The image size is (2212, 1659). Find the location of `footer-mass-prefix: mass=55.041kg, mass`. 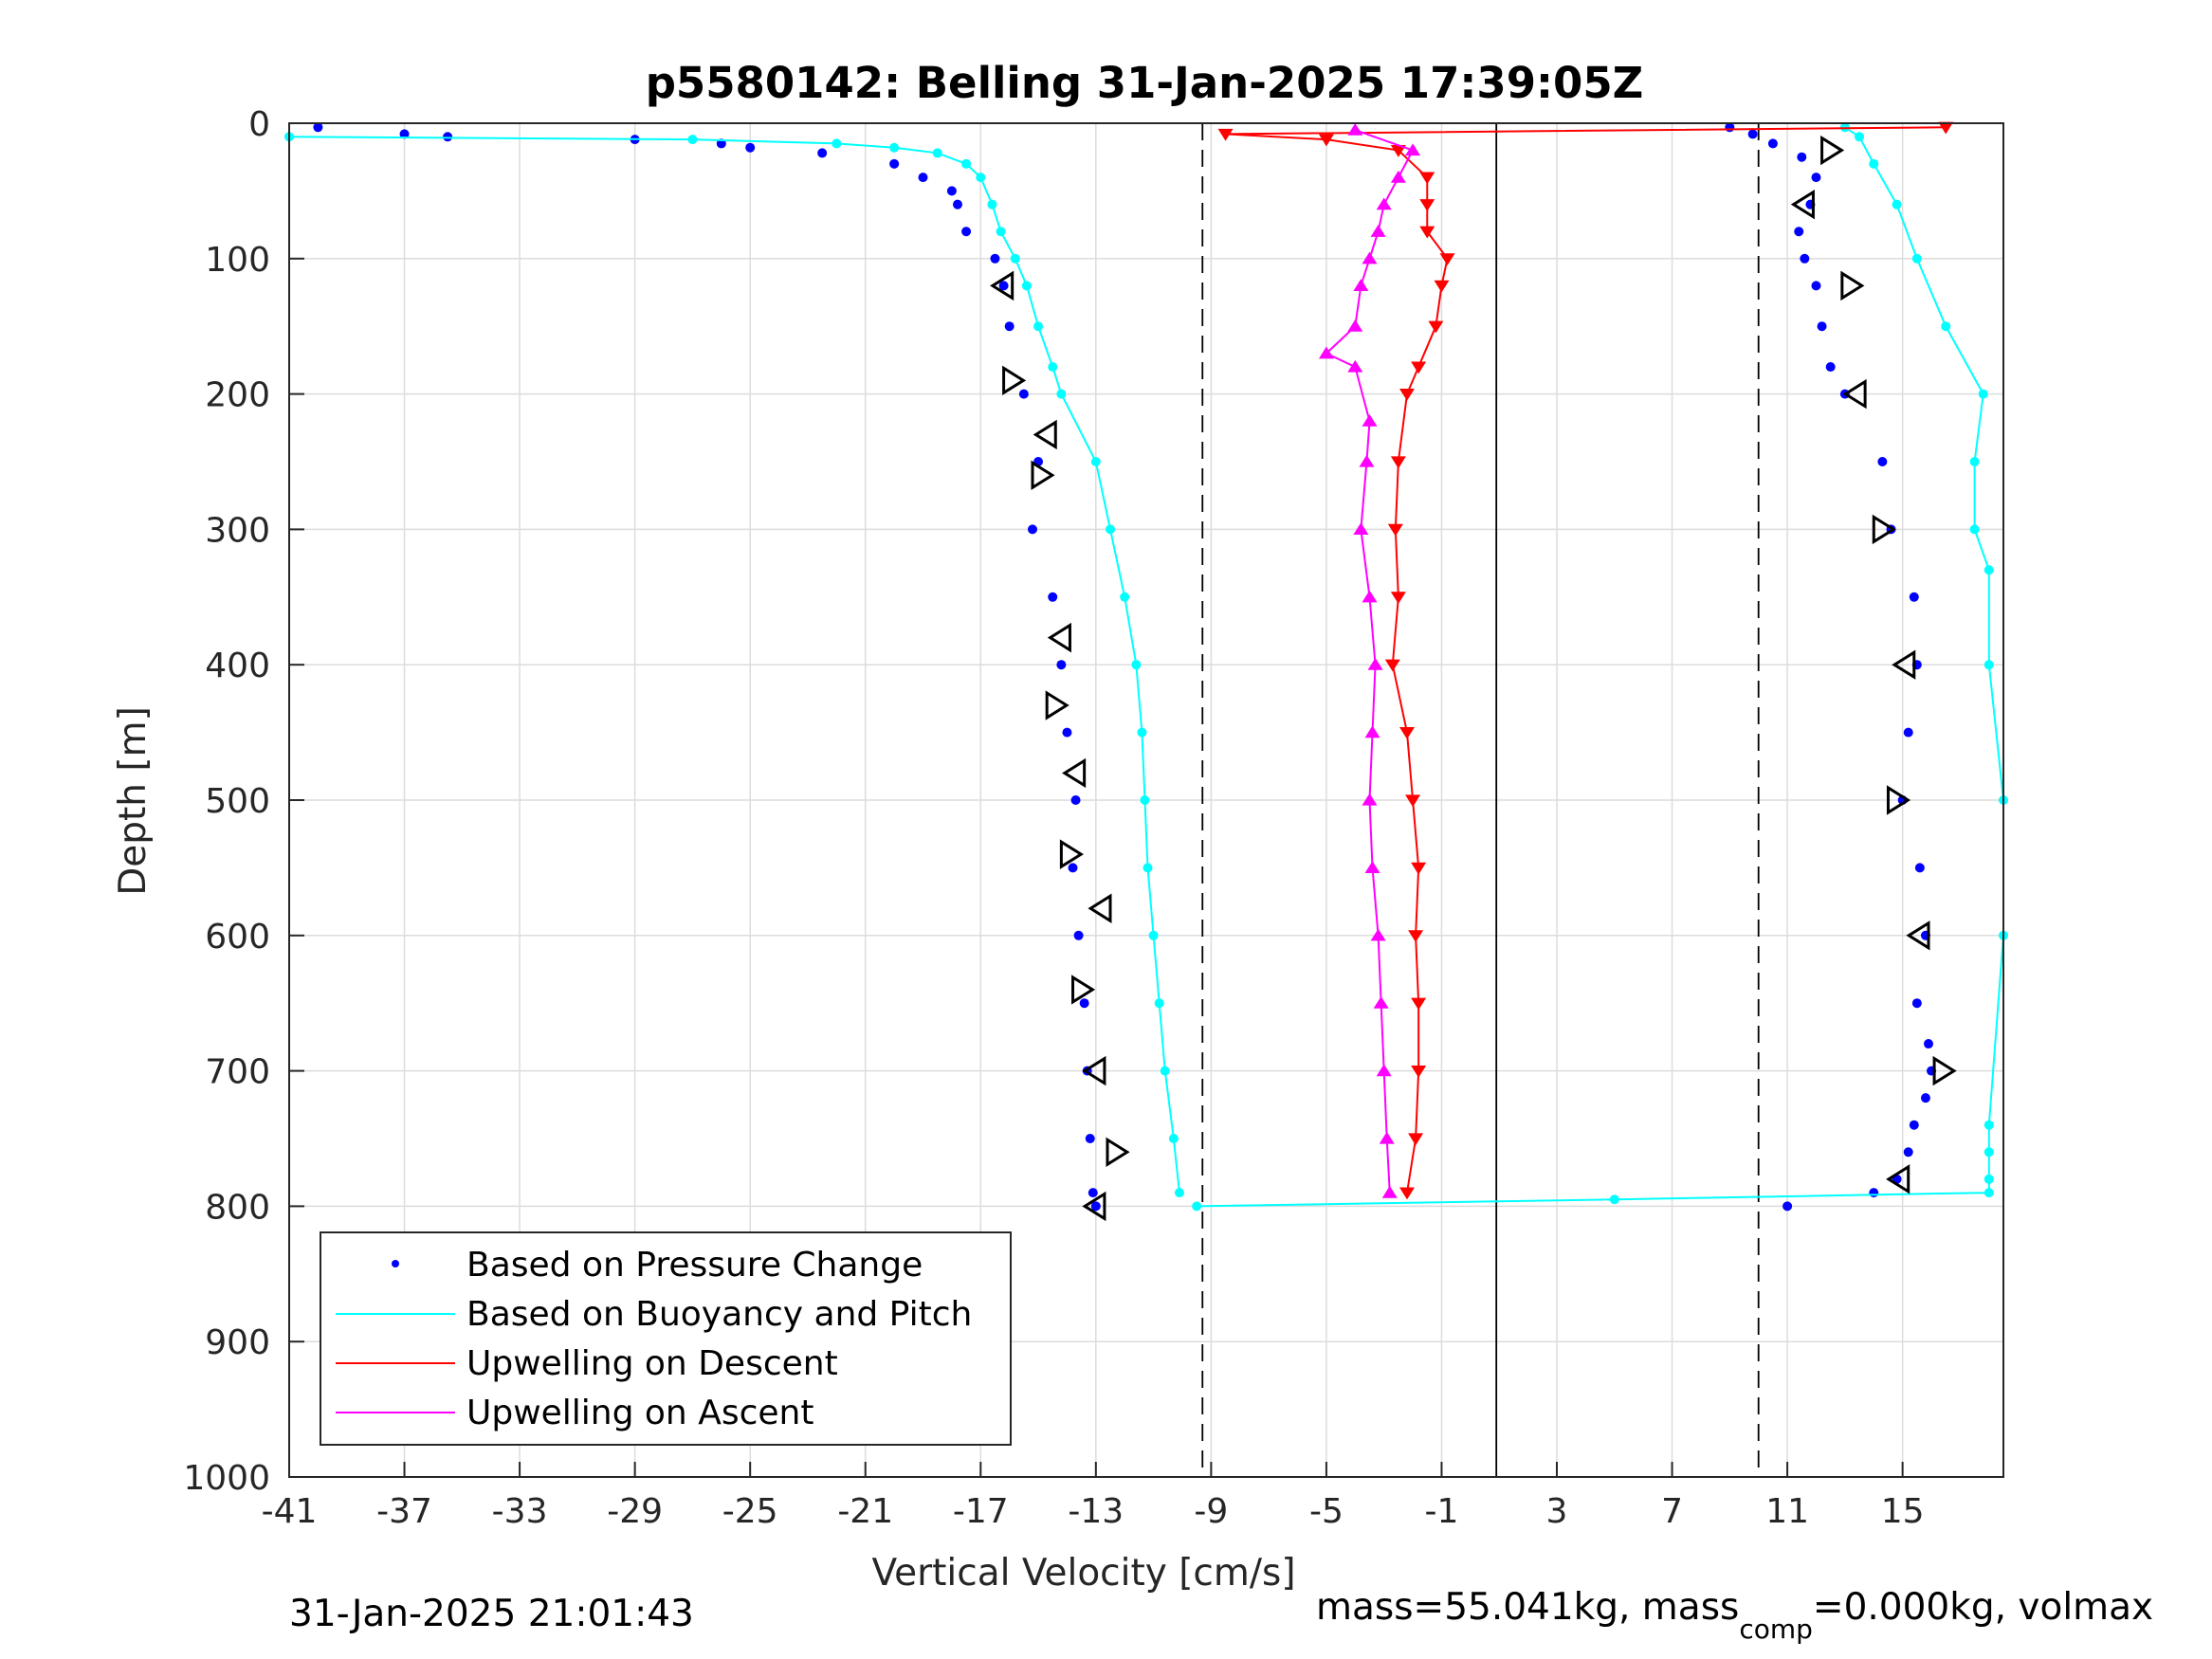

footer-mass-prefix: mass=55.041kg, mass is located at coordinates (1527, 1607).